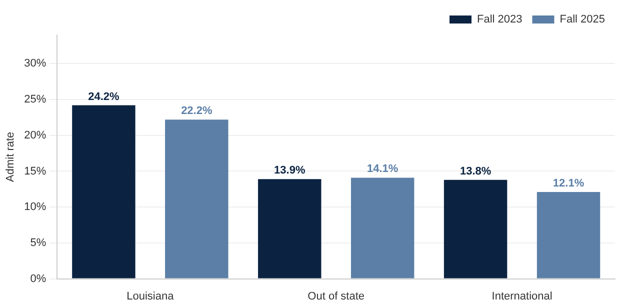 This screenshot has height=306, width=625. Describe the element at coordinates (10, 157) in the screenshot. I see `y-axis-title: Admit rate` at that location.